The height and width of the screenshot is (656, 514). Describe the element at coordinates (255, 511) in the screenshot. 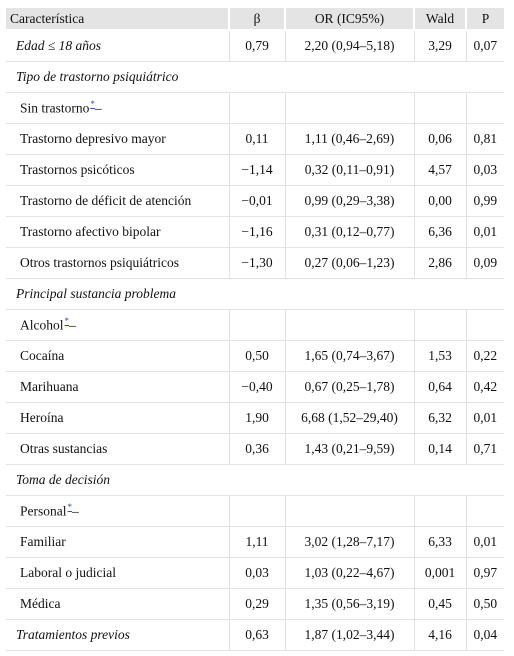

I see `reference-row: Personal*–` at that location.